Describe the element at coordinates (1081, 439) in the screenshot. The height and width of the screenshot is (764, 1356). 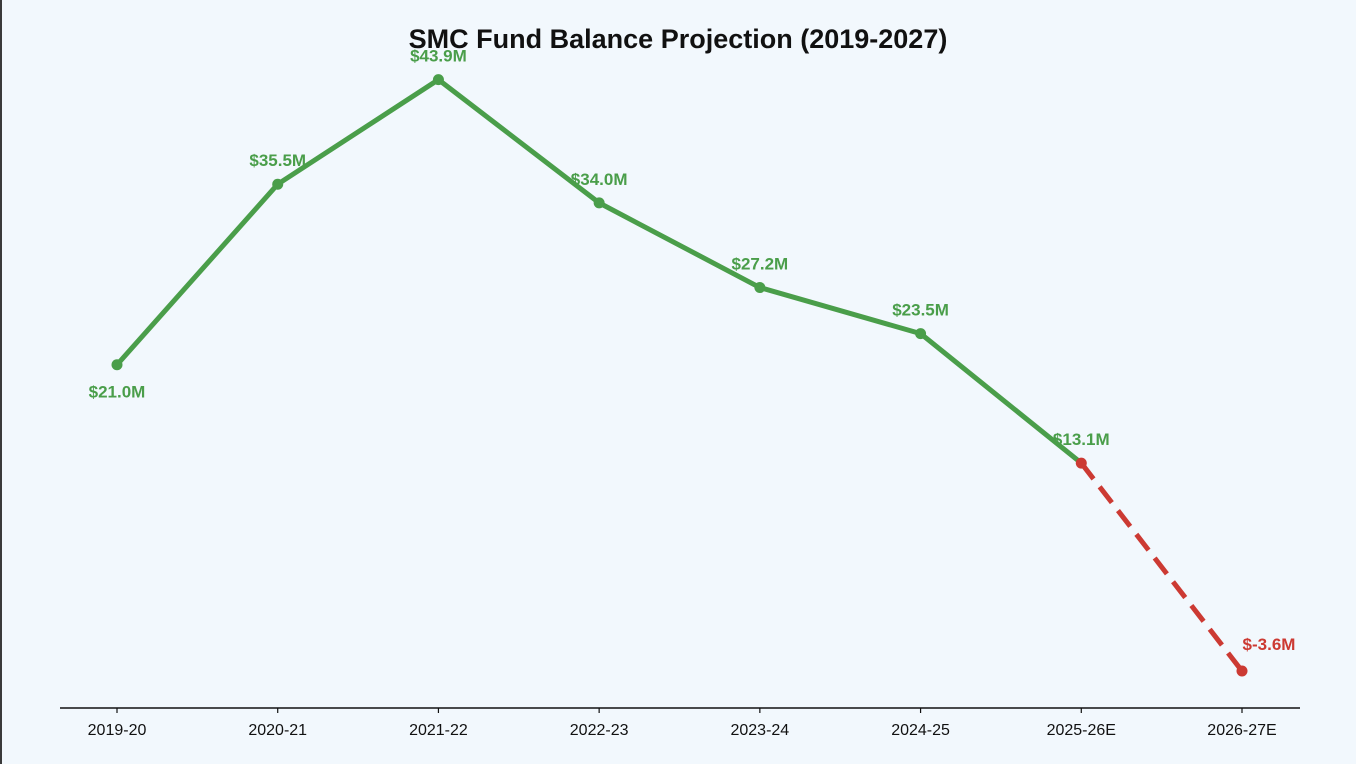
I see `data-label-2025-26E: $13.1M` at that location.